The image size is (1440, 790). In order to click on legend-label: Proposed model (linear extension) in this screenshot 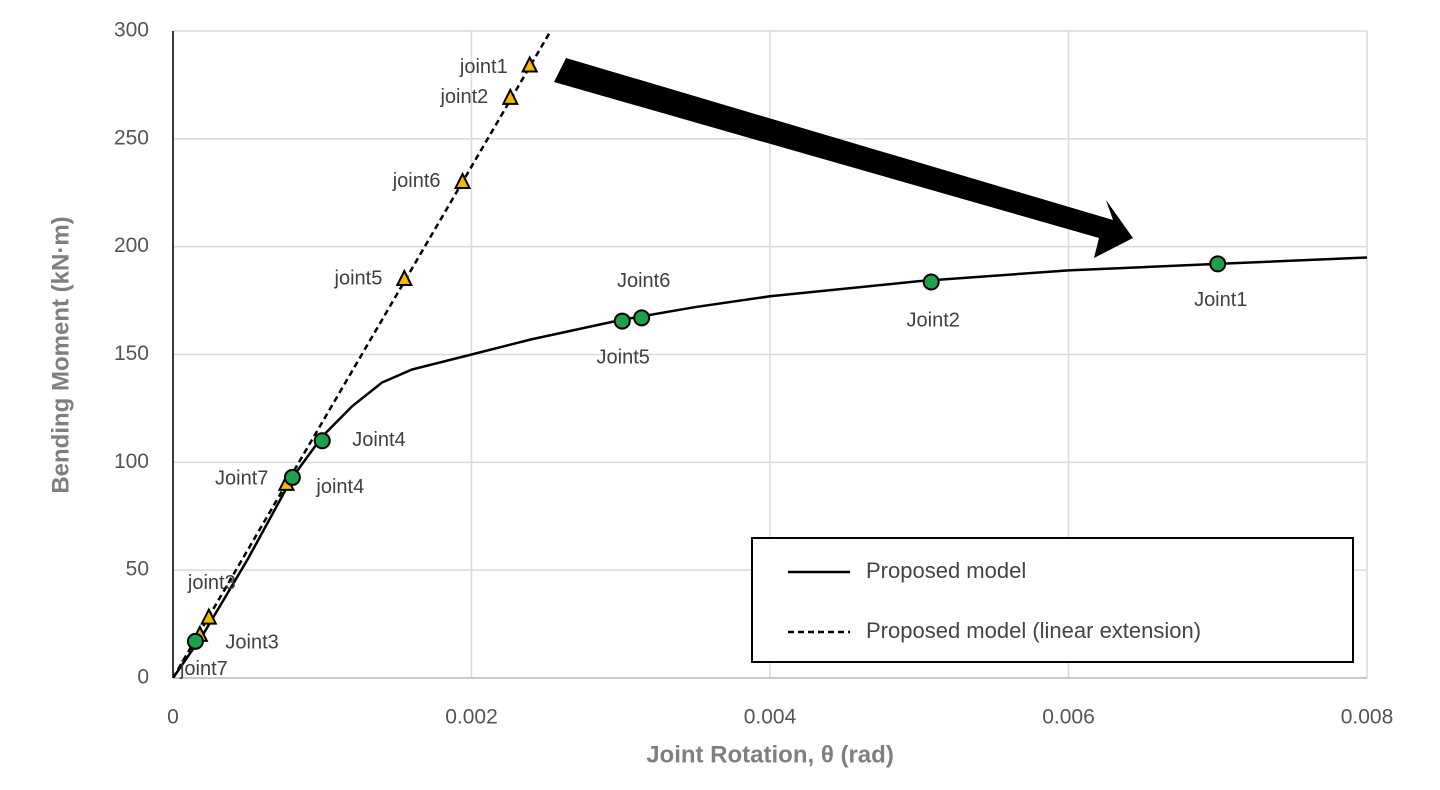, I will do `click(1033, 630)`.